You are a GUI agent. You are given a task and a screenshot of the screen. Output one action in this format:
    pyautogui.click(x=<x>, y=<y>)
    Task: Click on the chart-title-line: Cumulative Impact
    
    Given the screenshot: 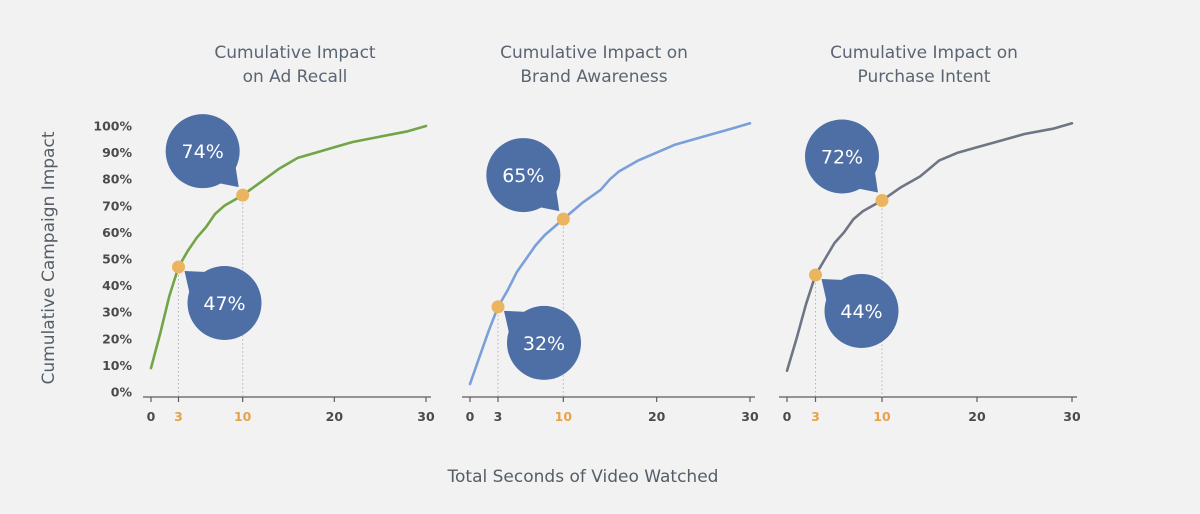 What is the action you would take?
    pyautogui.click(x=295, y=53)
    